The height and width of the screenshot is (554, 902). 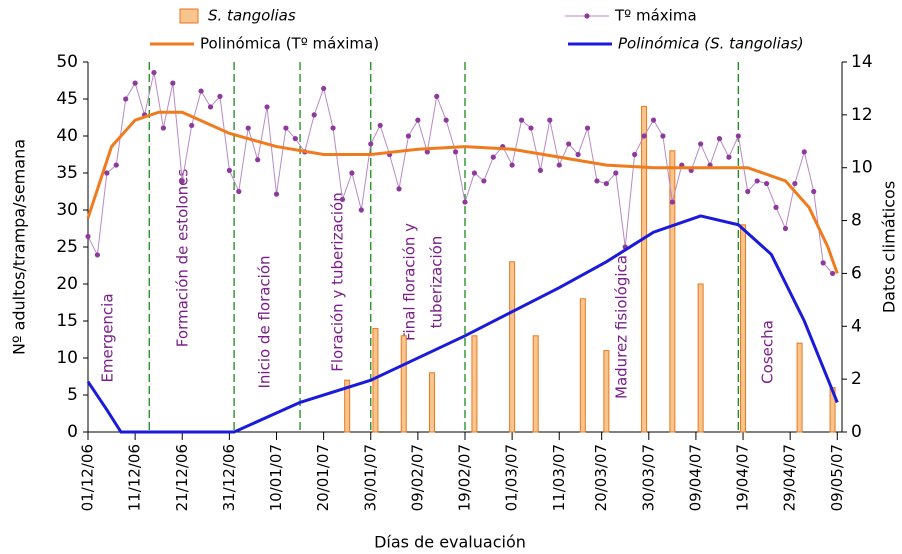 What do you see at coordinates (229, 477) in the screenshot?
I see `x-tick-label: 31/12/06` at bounding box center [229, 477].